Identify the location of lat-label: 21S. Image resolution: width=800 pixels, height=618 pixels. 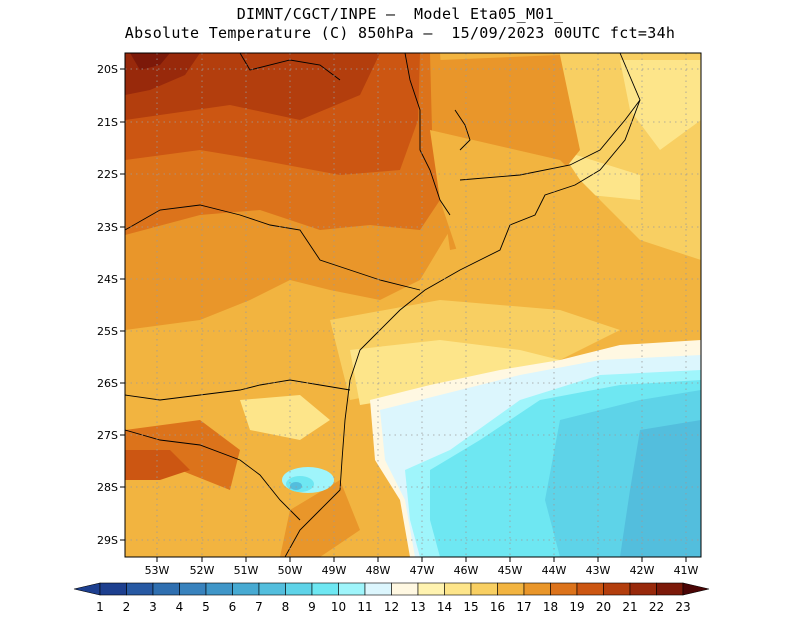
(107, 122).